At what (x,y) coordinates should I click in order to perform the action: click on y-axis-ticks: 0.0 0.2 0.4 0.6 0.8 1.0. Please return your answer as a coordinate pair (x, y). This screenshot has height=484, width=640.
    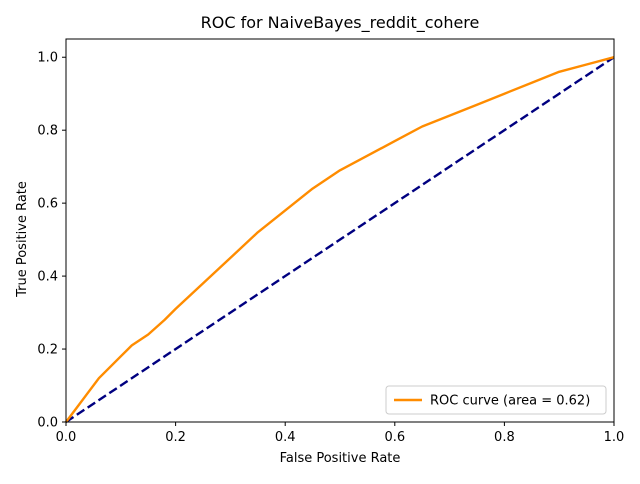
    Looking at the image, I should click on (51, 241).